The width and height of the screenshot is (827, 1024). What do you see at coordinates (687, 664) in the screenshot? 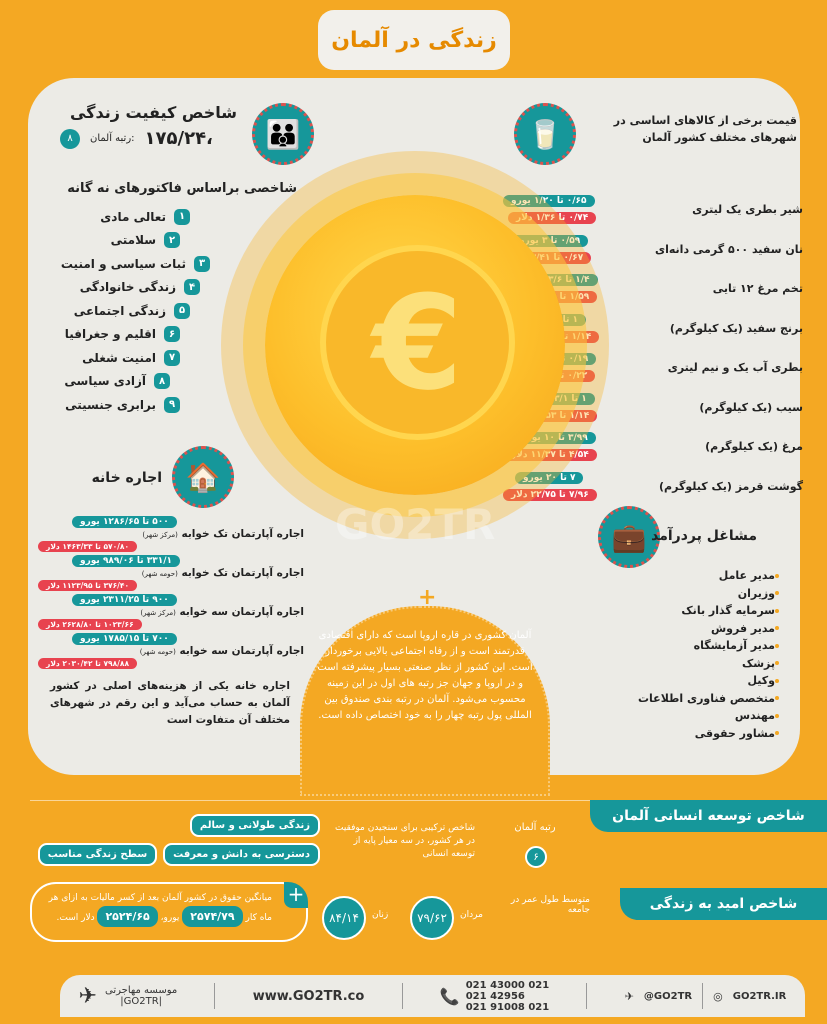
I see `job-item: پزشک` at bounding box center [687, 664].